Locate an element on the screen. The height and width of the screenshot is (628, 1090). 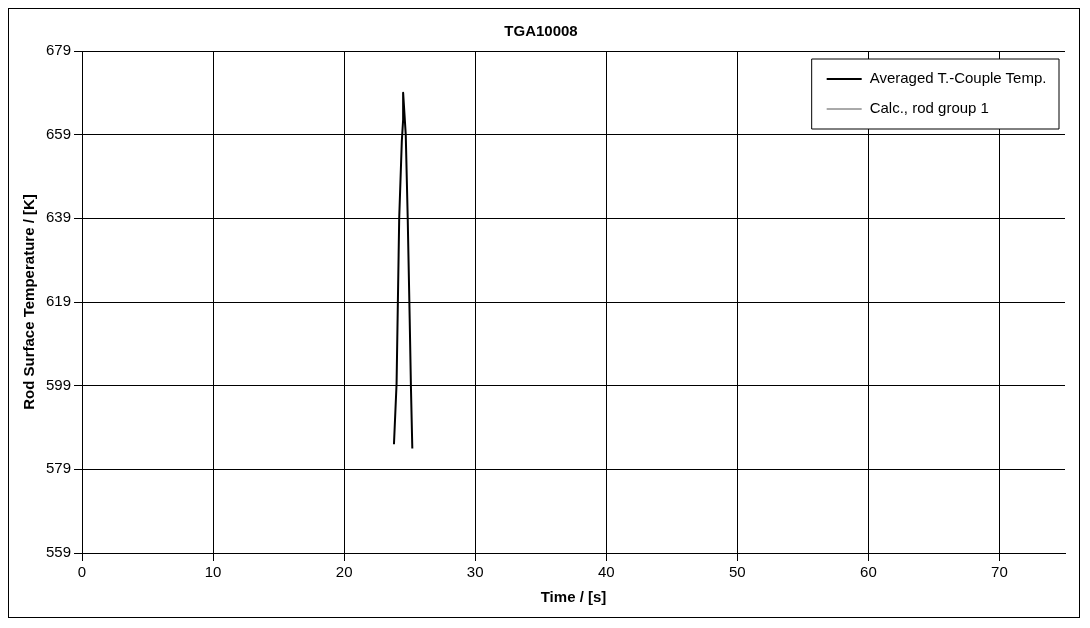
y-tick-label: 559 is located at coordinates (59, 552).